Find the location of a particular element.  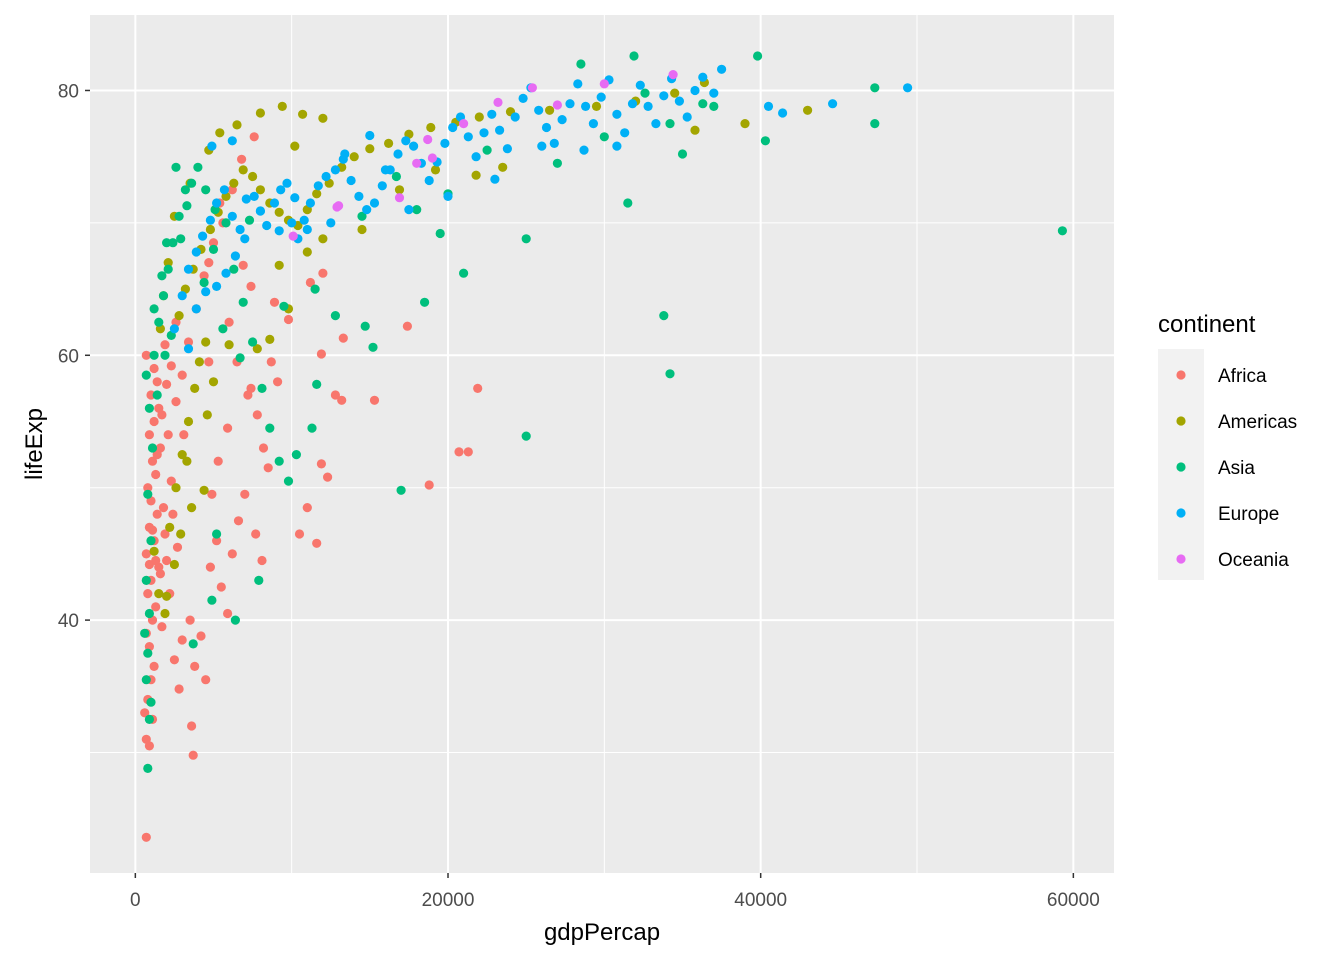

legend-label-africa: Africa is located at coordinates (1242, 376).